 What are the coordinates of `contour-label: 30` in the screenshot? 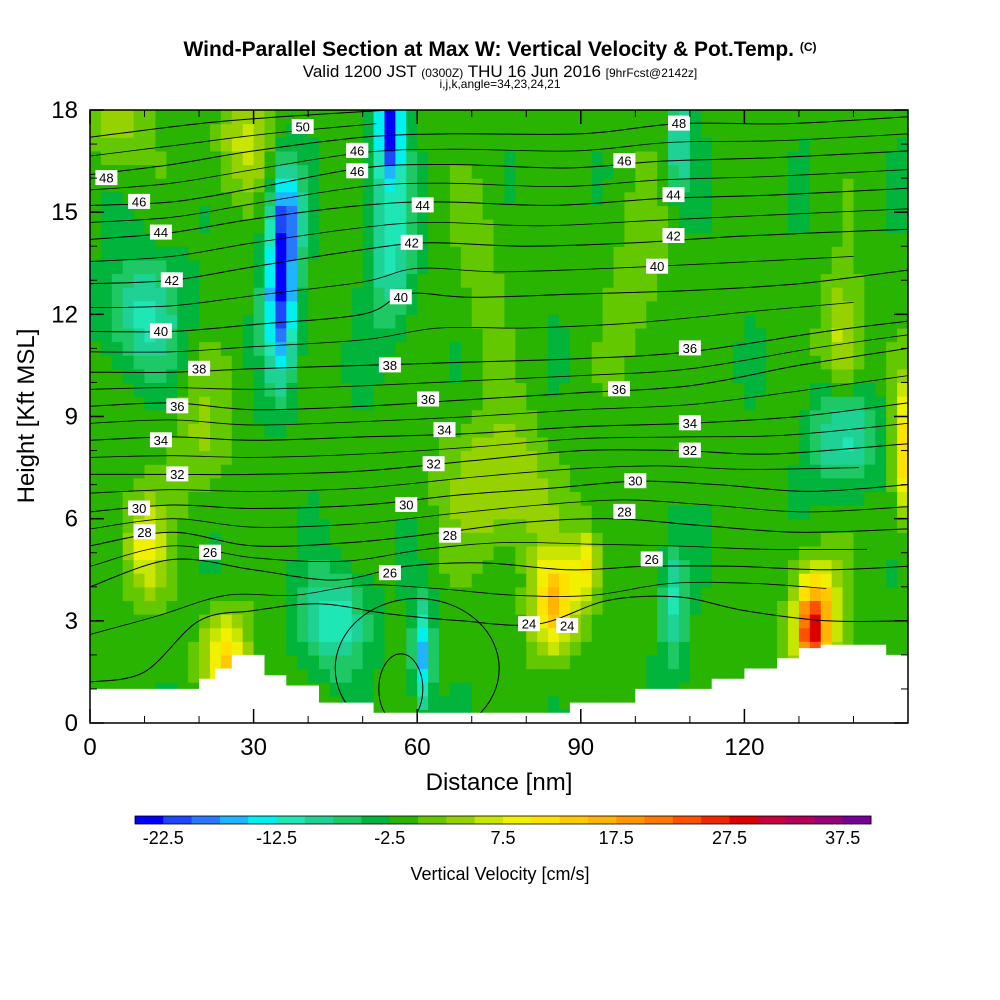 It's located at (635, 481).